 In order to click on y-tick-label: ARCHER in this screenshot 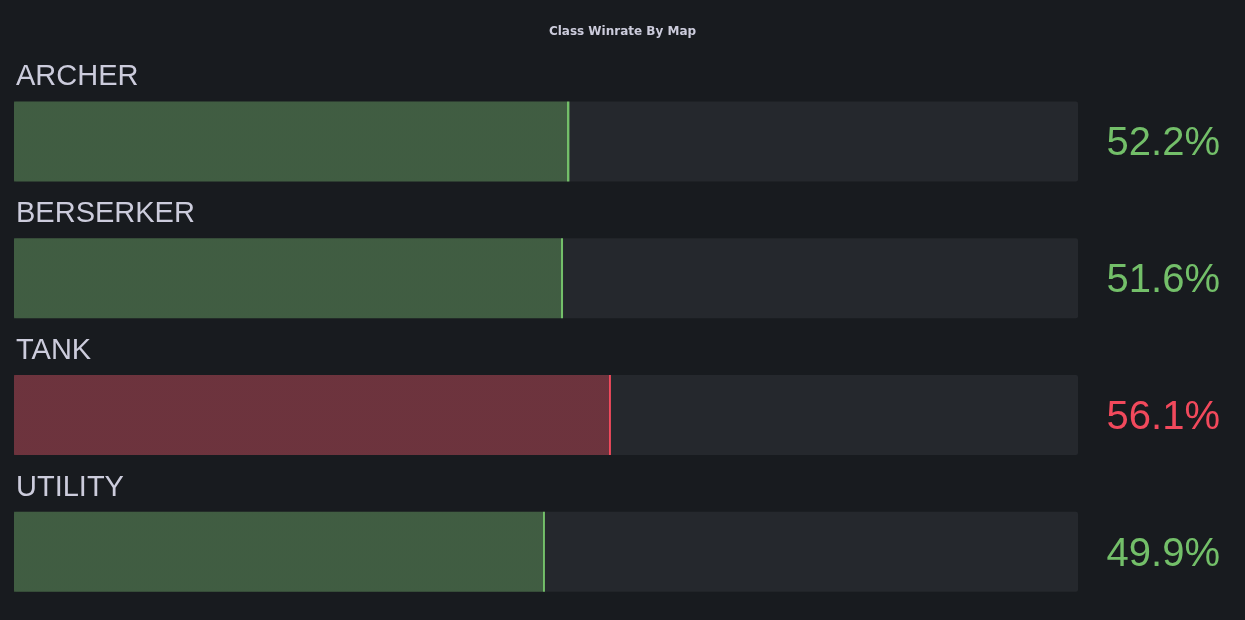, I will do `click(77, 75)`.